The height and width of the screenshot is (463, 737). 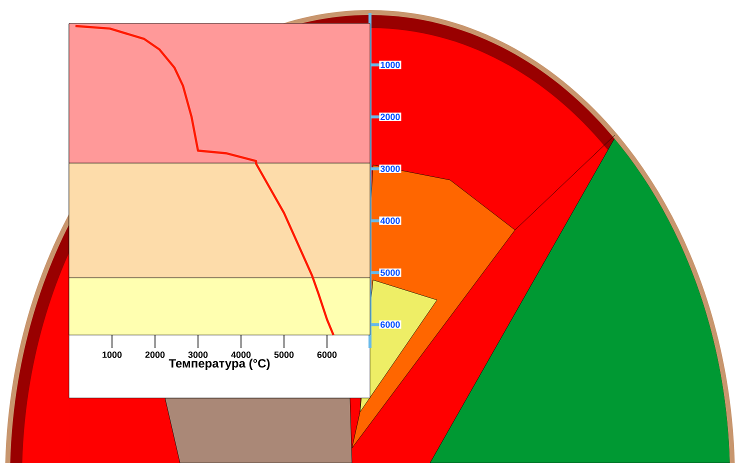 What do you see at coordinates (327, 355) in the screenshot?
I see `x-tick-label: 6000` at bounding box center [327, 355].